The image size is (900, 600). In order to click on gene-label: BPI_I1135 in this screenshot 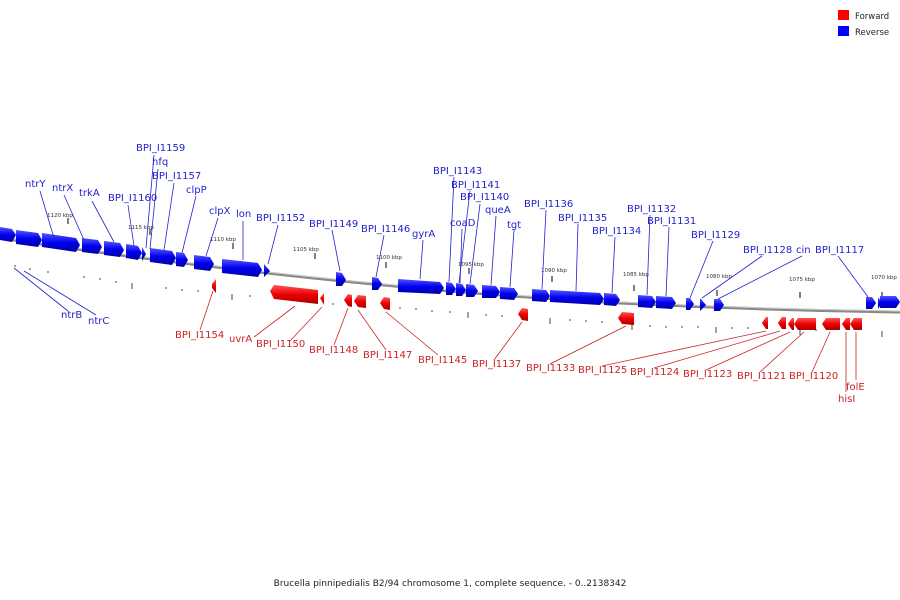, I will do `click(582, 218)`.